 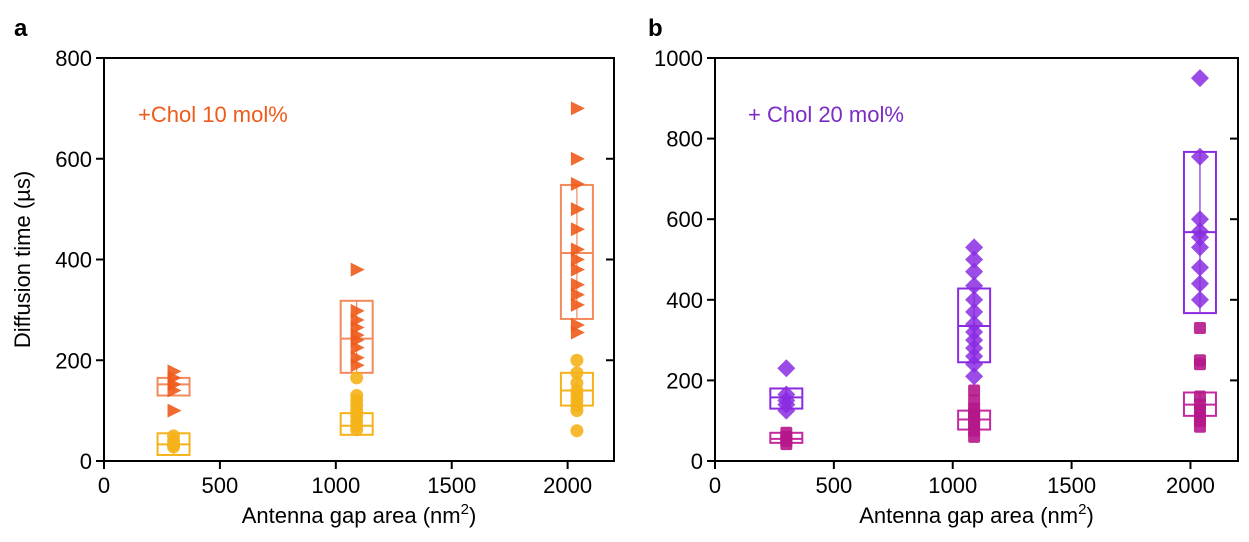 I want to click on panel-label: b, so click(x=655, y=28).